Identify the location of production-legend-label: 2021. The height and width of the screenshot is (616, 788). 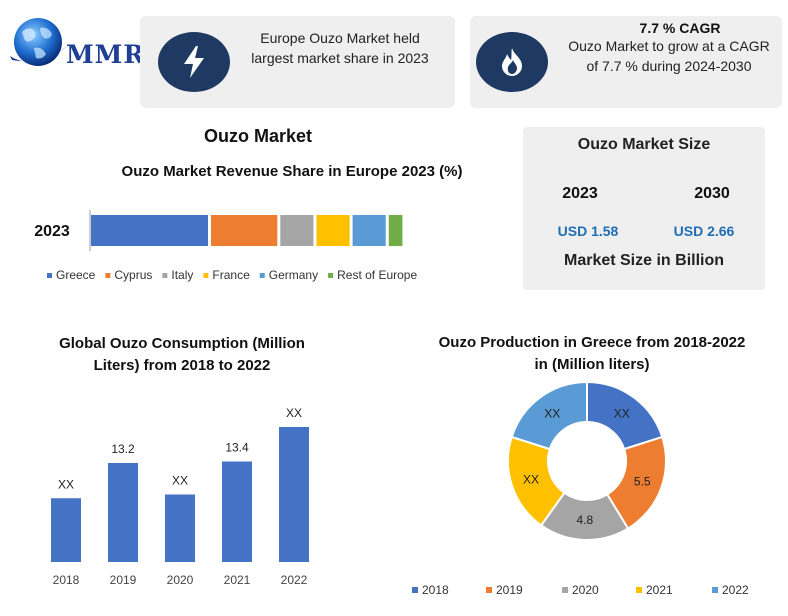
(659, 590).